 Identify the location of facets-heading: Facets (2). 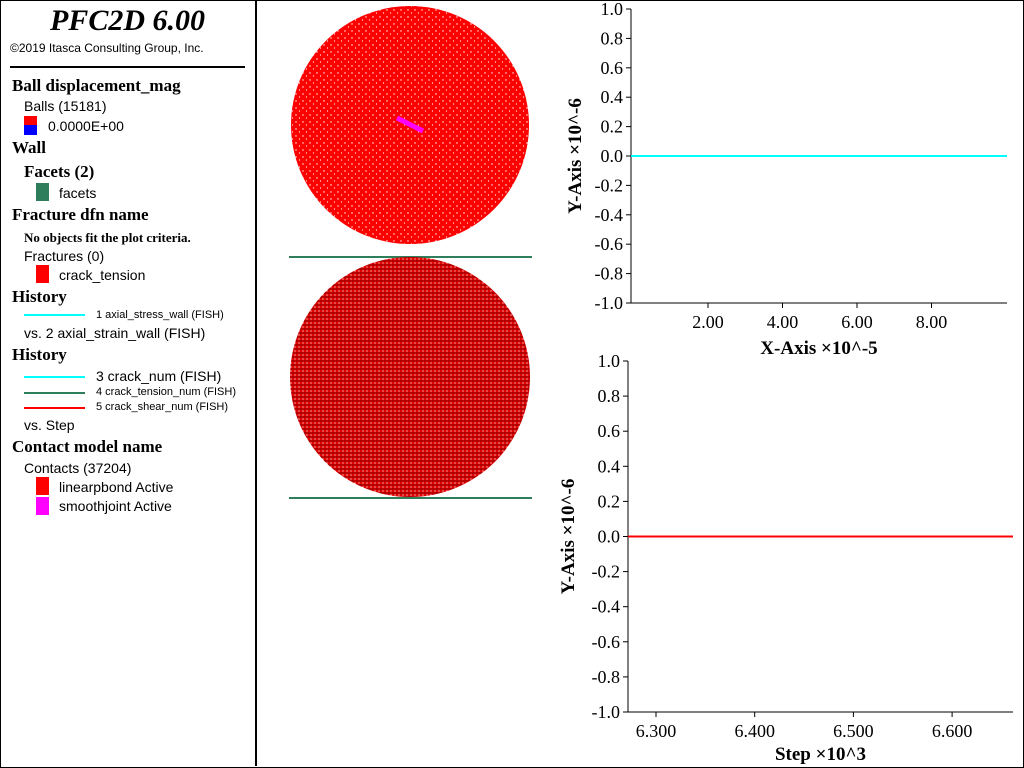
(59, 171).